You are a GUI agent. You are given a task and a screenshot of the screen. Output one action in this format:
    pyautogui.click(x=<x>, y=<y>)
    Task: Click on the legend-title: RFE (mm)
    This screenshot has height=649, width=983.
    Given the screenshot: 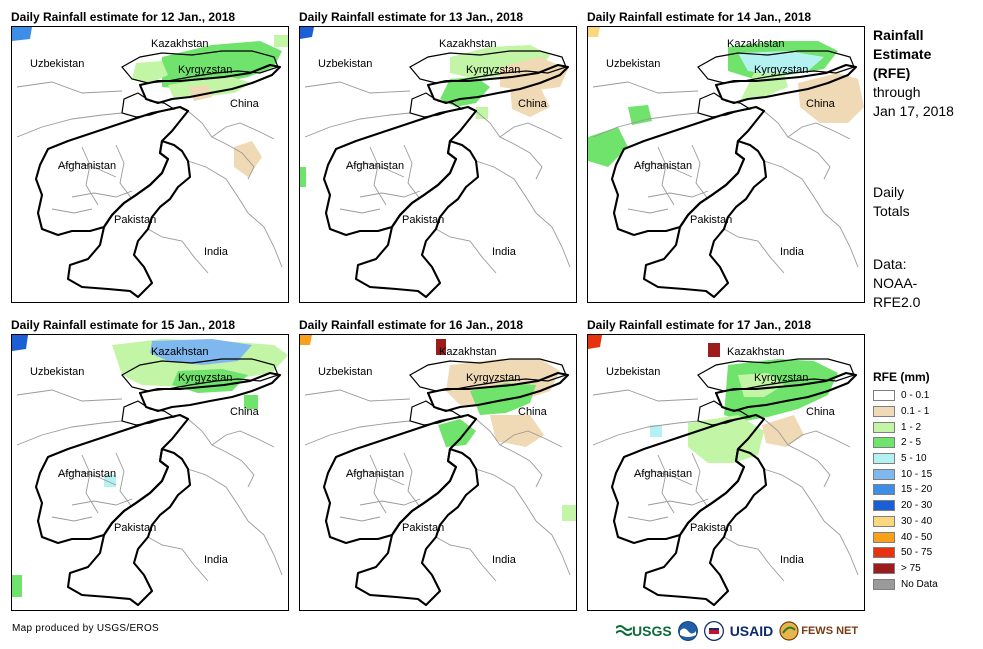 What is the action you would take?
    pyautogui.click(x=901, y=377)
    